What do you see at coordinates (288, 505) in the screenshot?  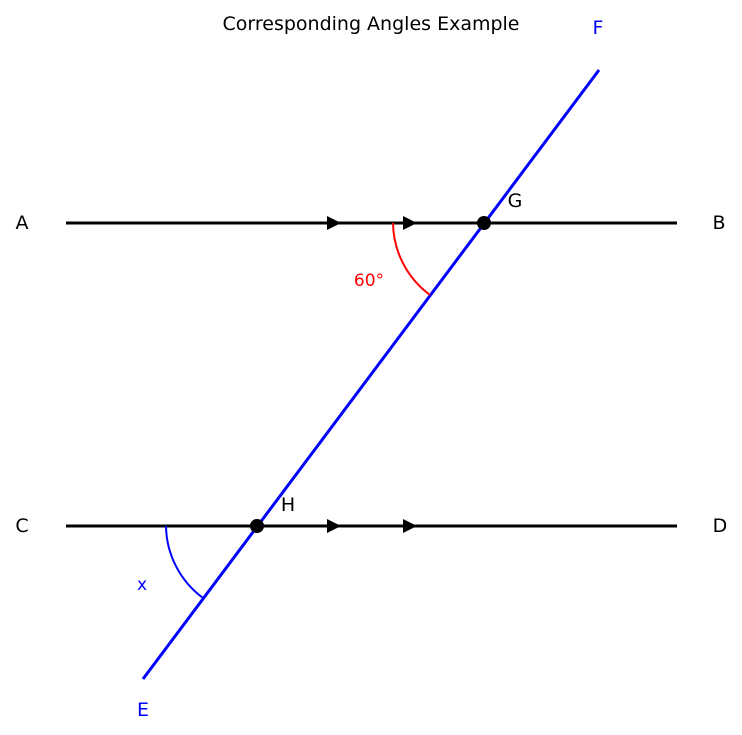 I see `label-h: H` at bounding box center [288, 505].